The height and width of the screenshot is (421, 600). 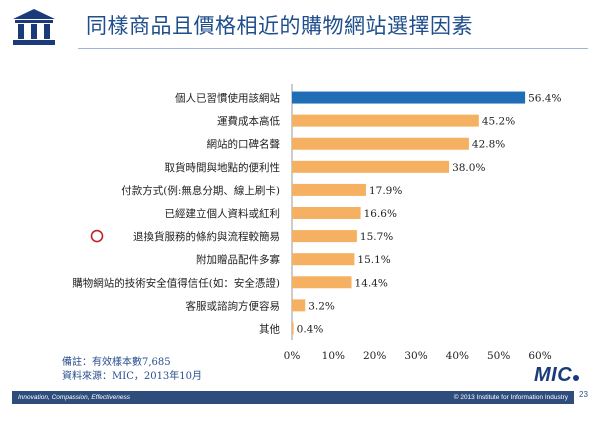 What do you see at coordinates (292, 356) in the screenshot?
I see `x-tick-label: 0%` at bounding box center [292, 356].